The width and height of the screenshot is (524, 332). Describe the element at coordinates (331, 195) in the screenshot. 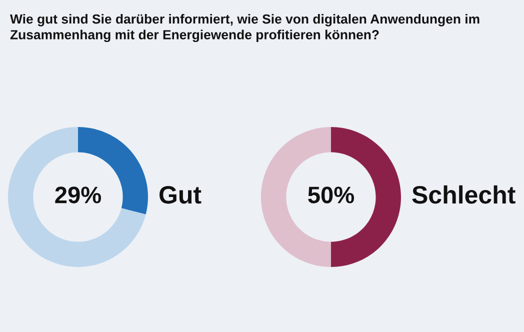

I see `data-label: 50%` at that location.